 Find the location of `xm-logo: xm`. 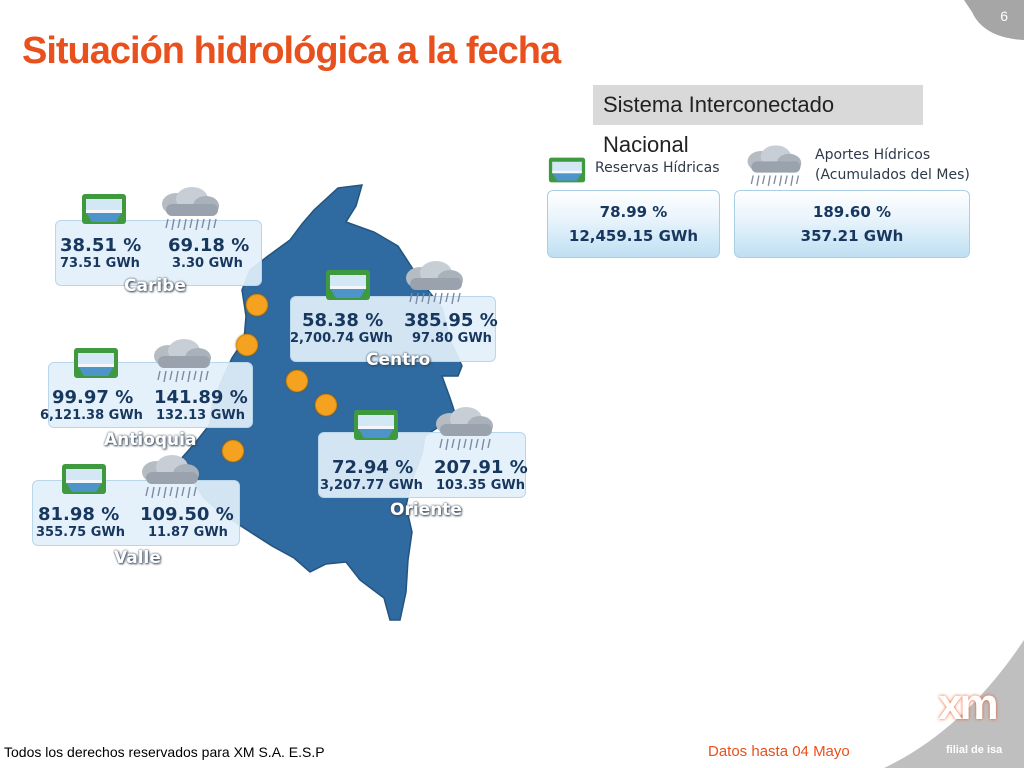

xm-logo: xm is located at coordinates (968, 704).